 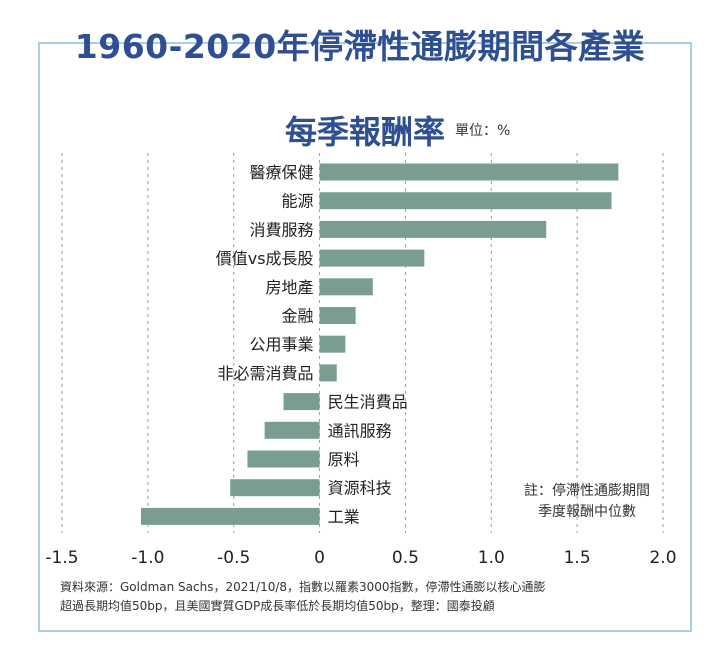 What do you see at coordinates (265, 258) in the screenshot?
I see `category-label: 價值vs成長股` at bounding box center [265, 258].